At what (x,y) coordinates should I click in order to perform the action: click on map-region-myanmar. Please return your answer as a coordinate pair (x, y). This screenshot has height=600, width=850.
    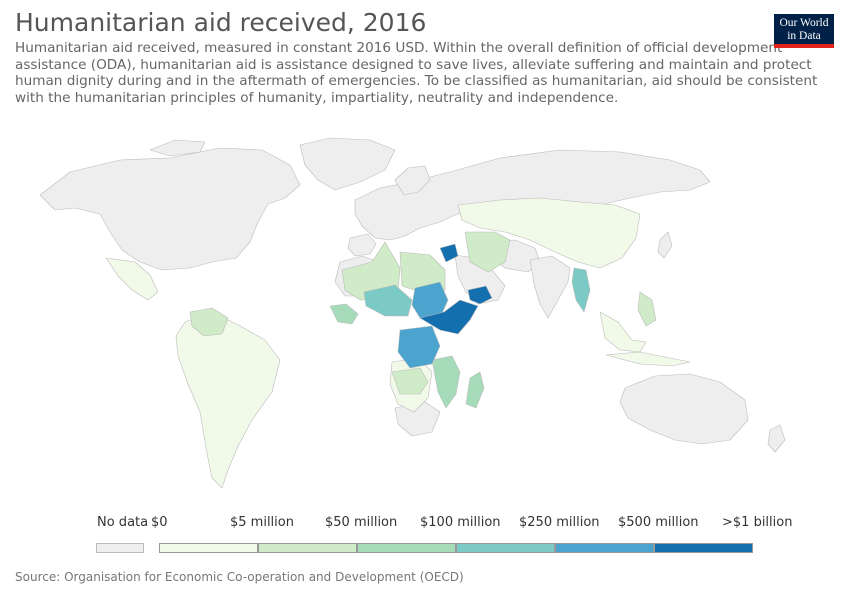
    Looking at the image, I should click on (581, 290).